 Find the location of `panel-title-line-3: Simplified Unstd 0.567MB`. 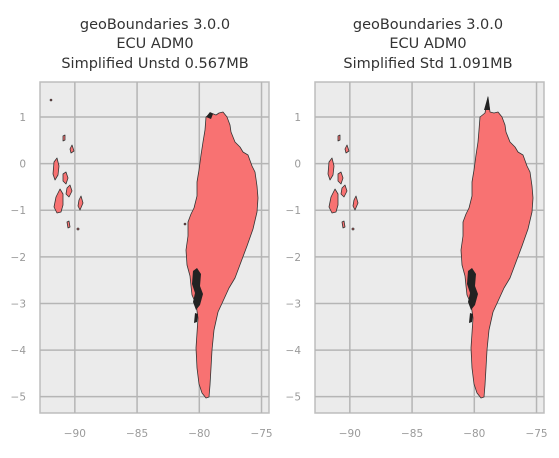

panel-title-line-3: Simplified Unstd 0.567MB is located at coordinates (154, 64).